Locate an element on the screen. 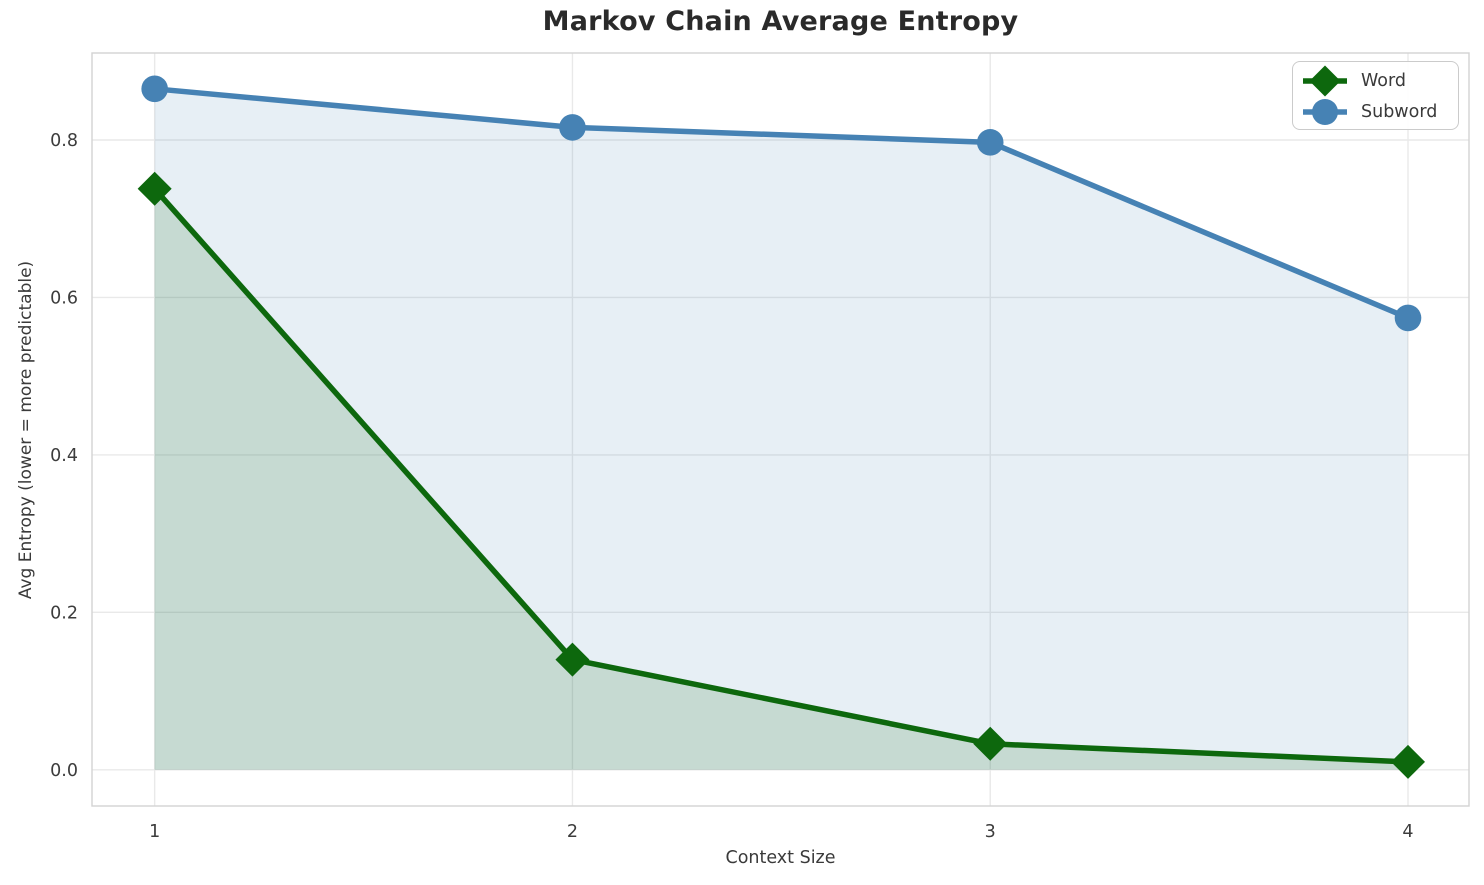 The image size is (1484, 885). legend-item-subword: Subword is located at coordinates (1375, 111).